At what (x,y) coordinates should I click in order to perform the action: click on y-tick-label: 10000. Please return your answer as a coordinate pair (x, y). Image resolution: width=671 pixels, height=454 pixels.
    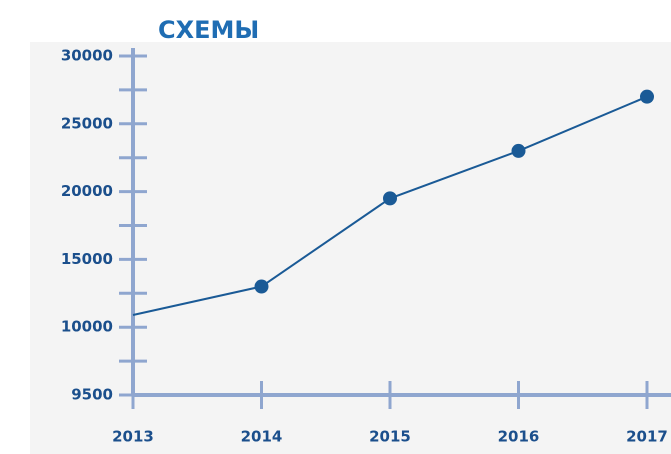
    Looking at the image, I should click on (87, 327).